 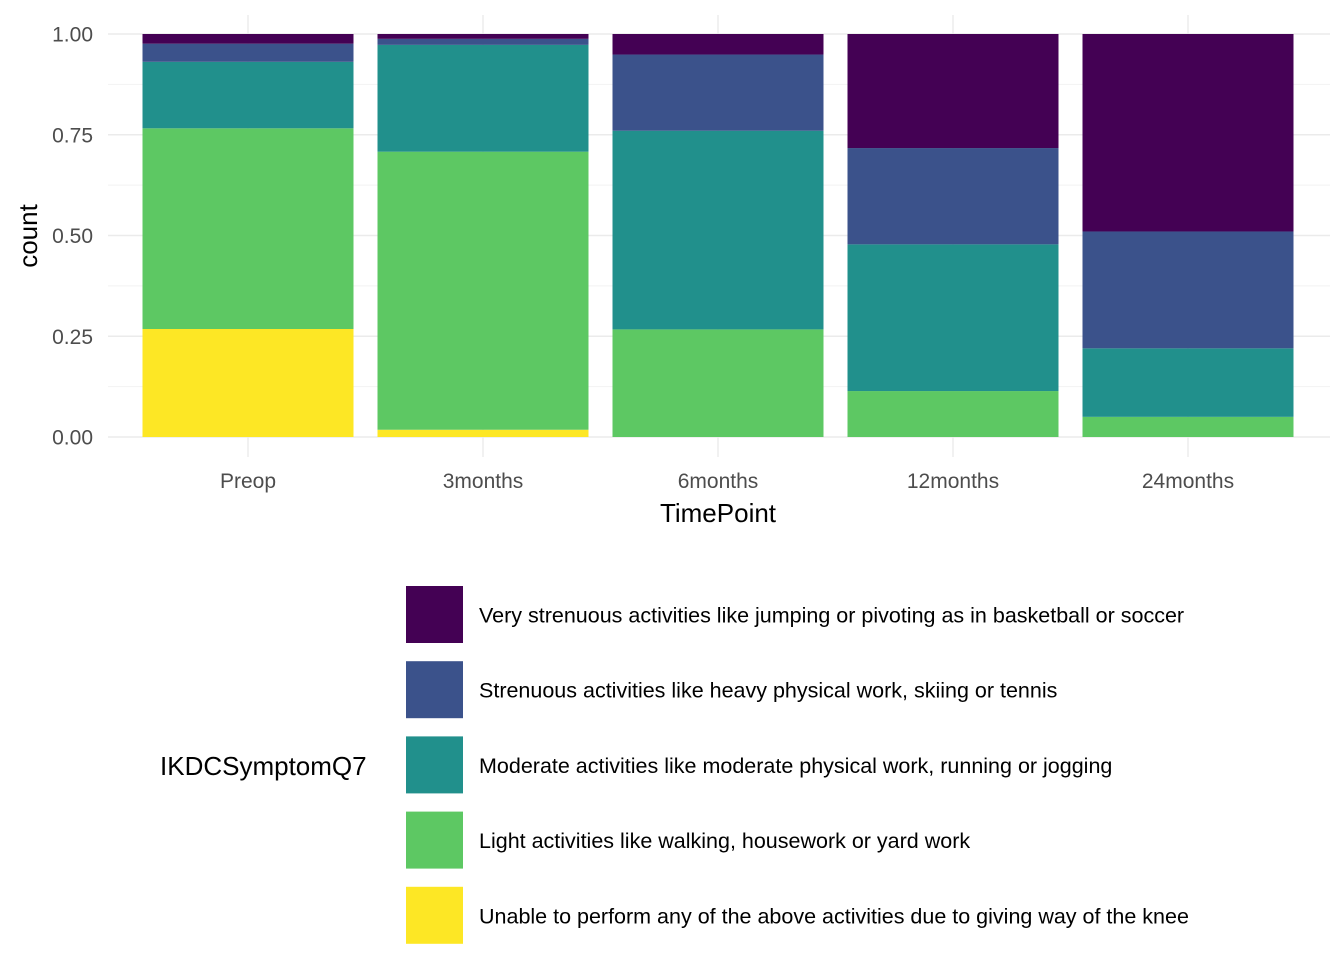 What do you see at coordinates (718, 481) in the screenshot?
I see `x-tick-label: 6months` at bounding box center [718, 481].